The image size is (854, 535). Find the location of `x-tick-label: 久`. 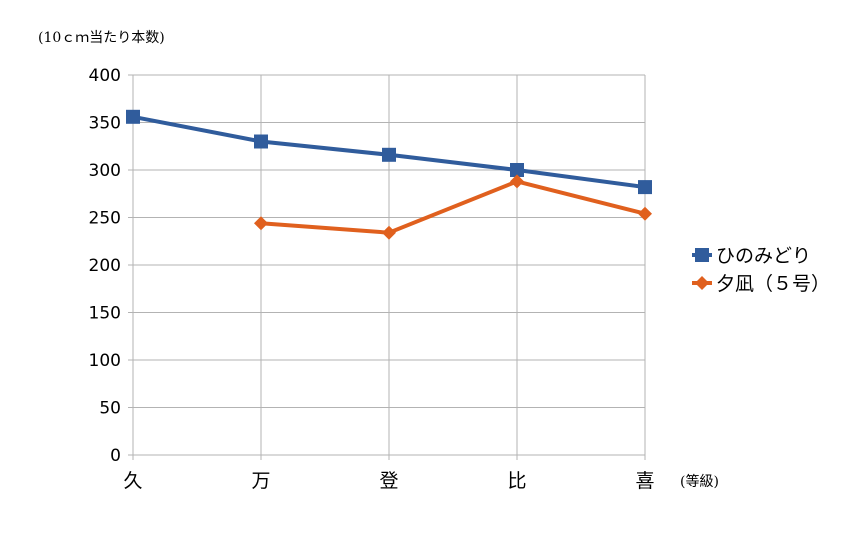

x-tick-label: 久 is located at coordinates (132, 481).